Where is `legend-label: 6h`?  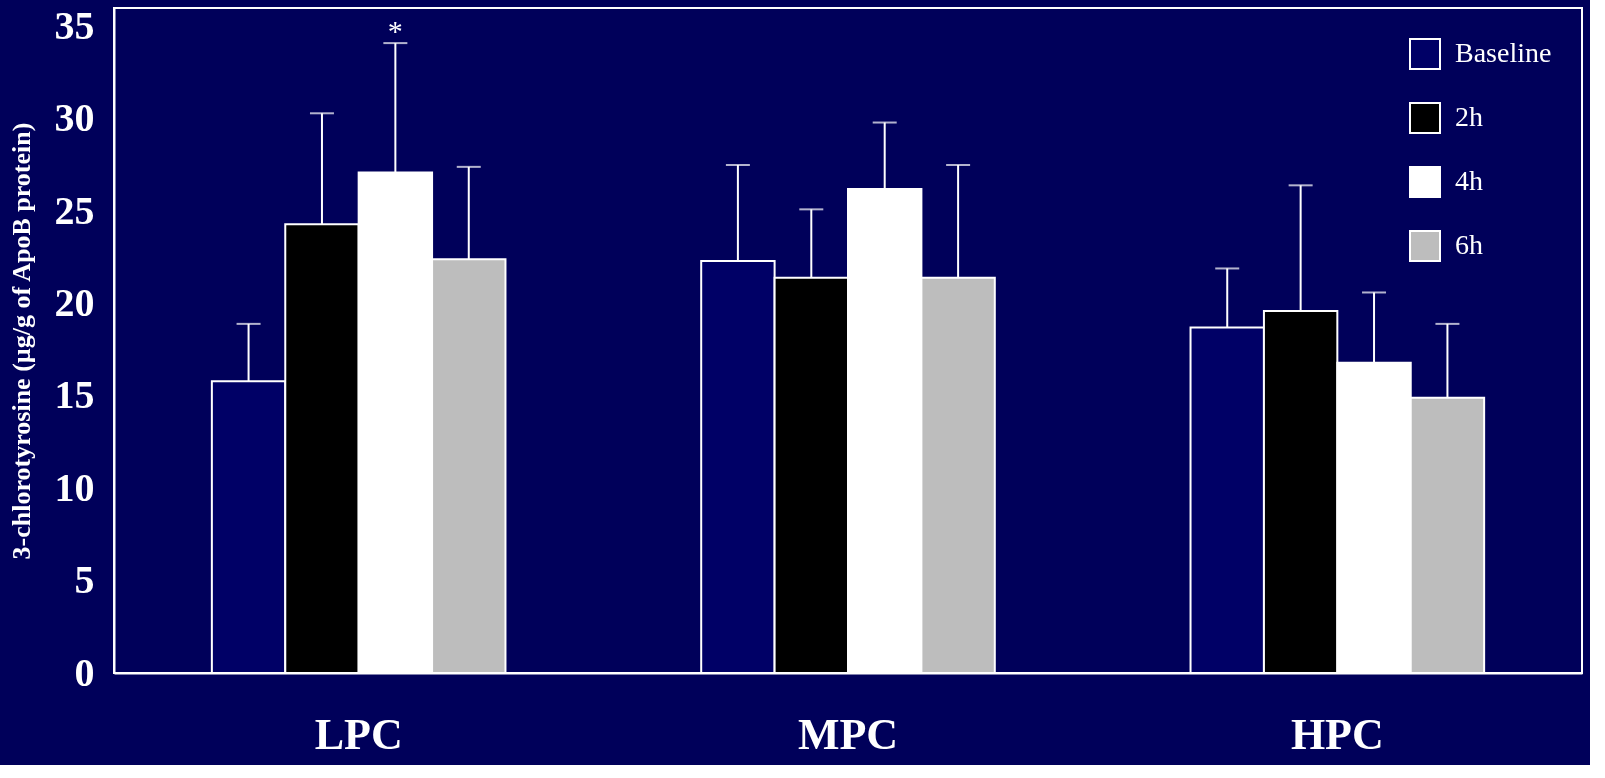 legend-label: 6h is located at coordinates (1469, 244).